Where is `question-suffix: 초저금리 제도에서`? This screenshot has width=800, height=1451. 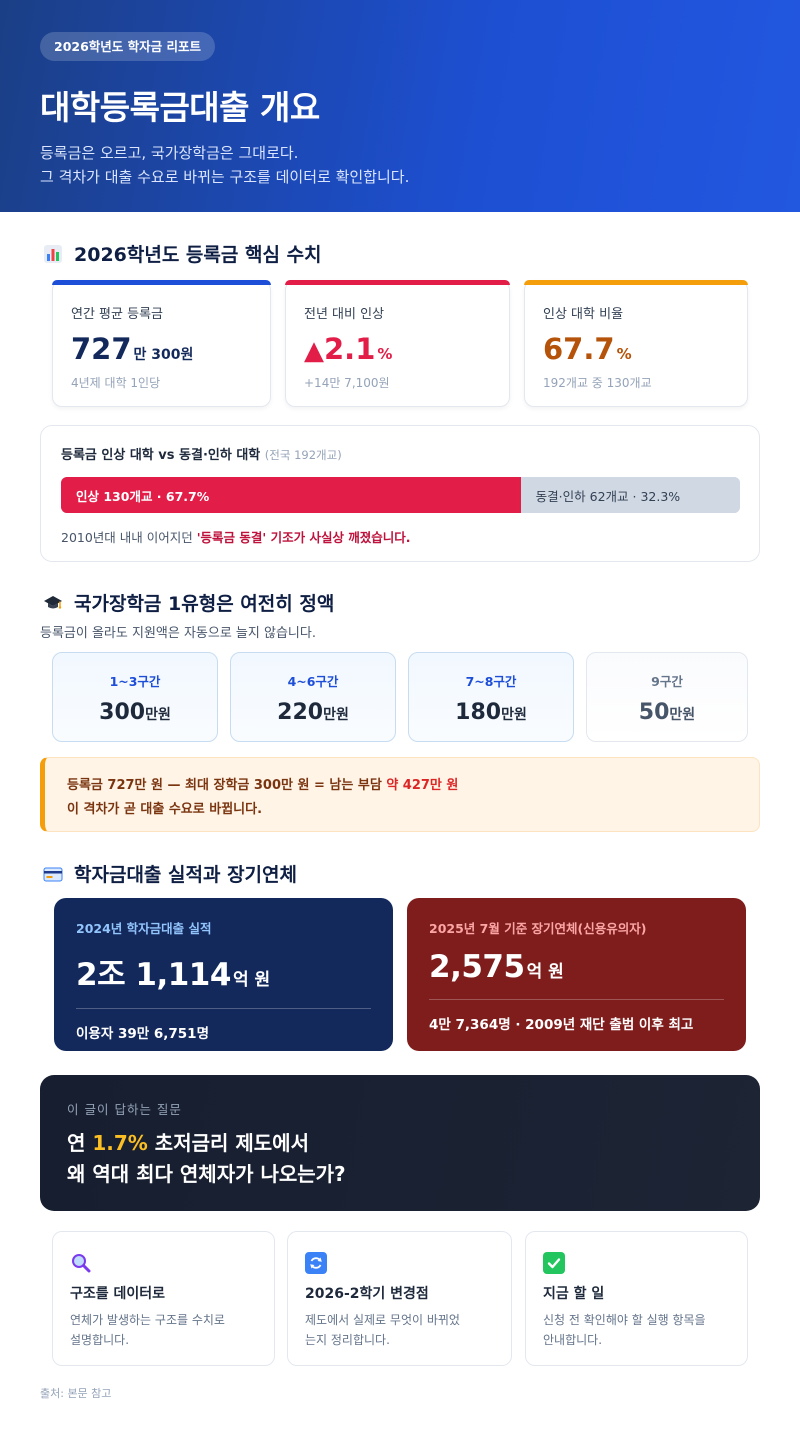
question-suffix: 초저금리 제도에서 is located at coordinates (228, 1143).